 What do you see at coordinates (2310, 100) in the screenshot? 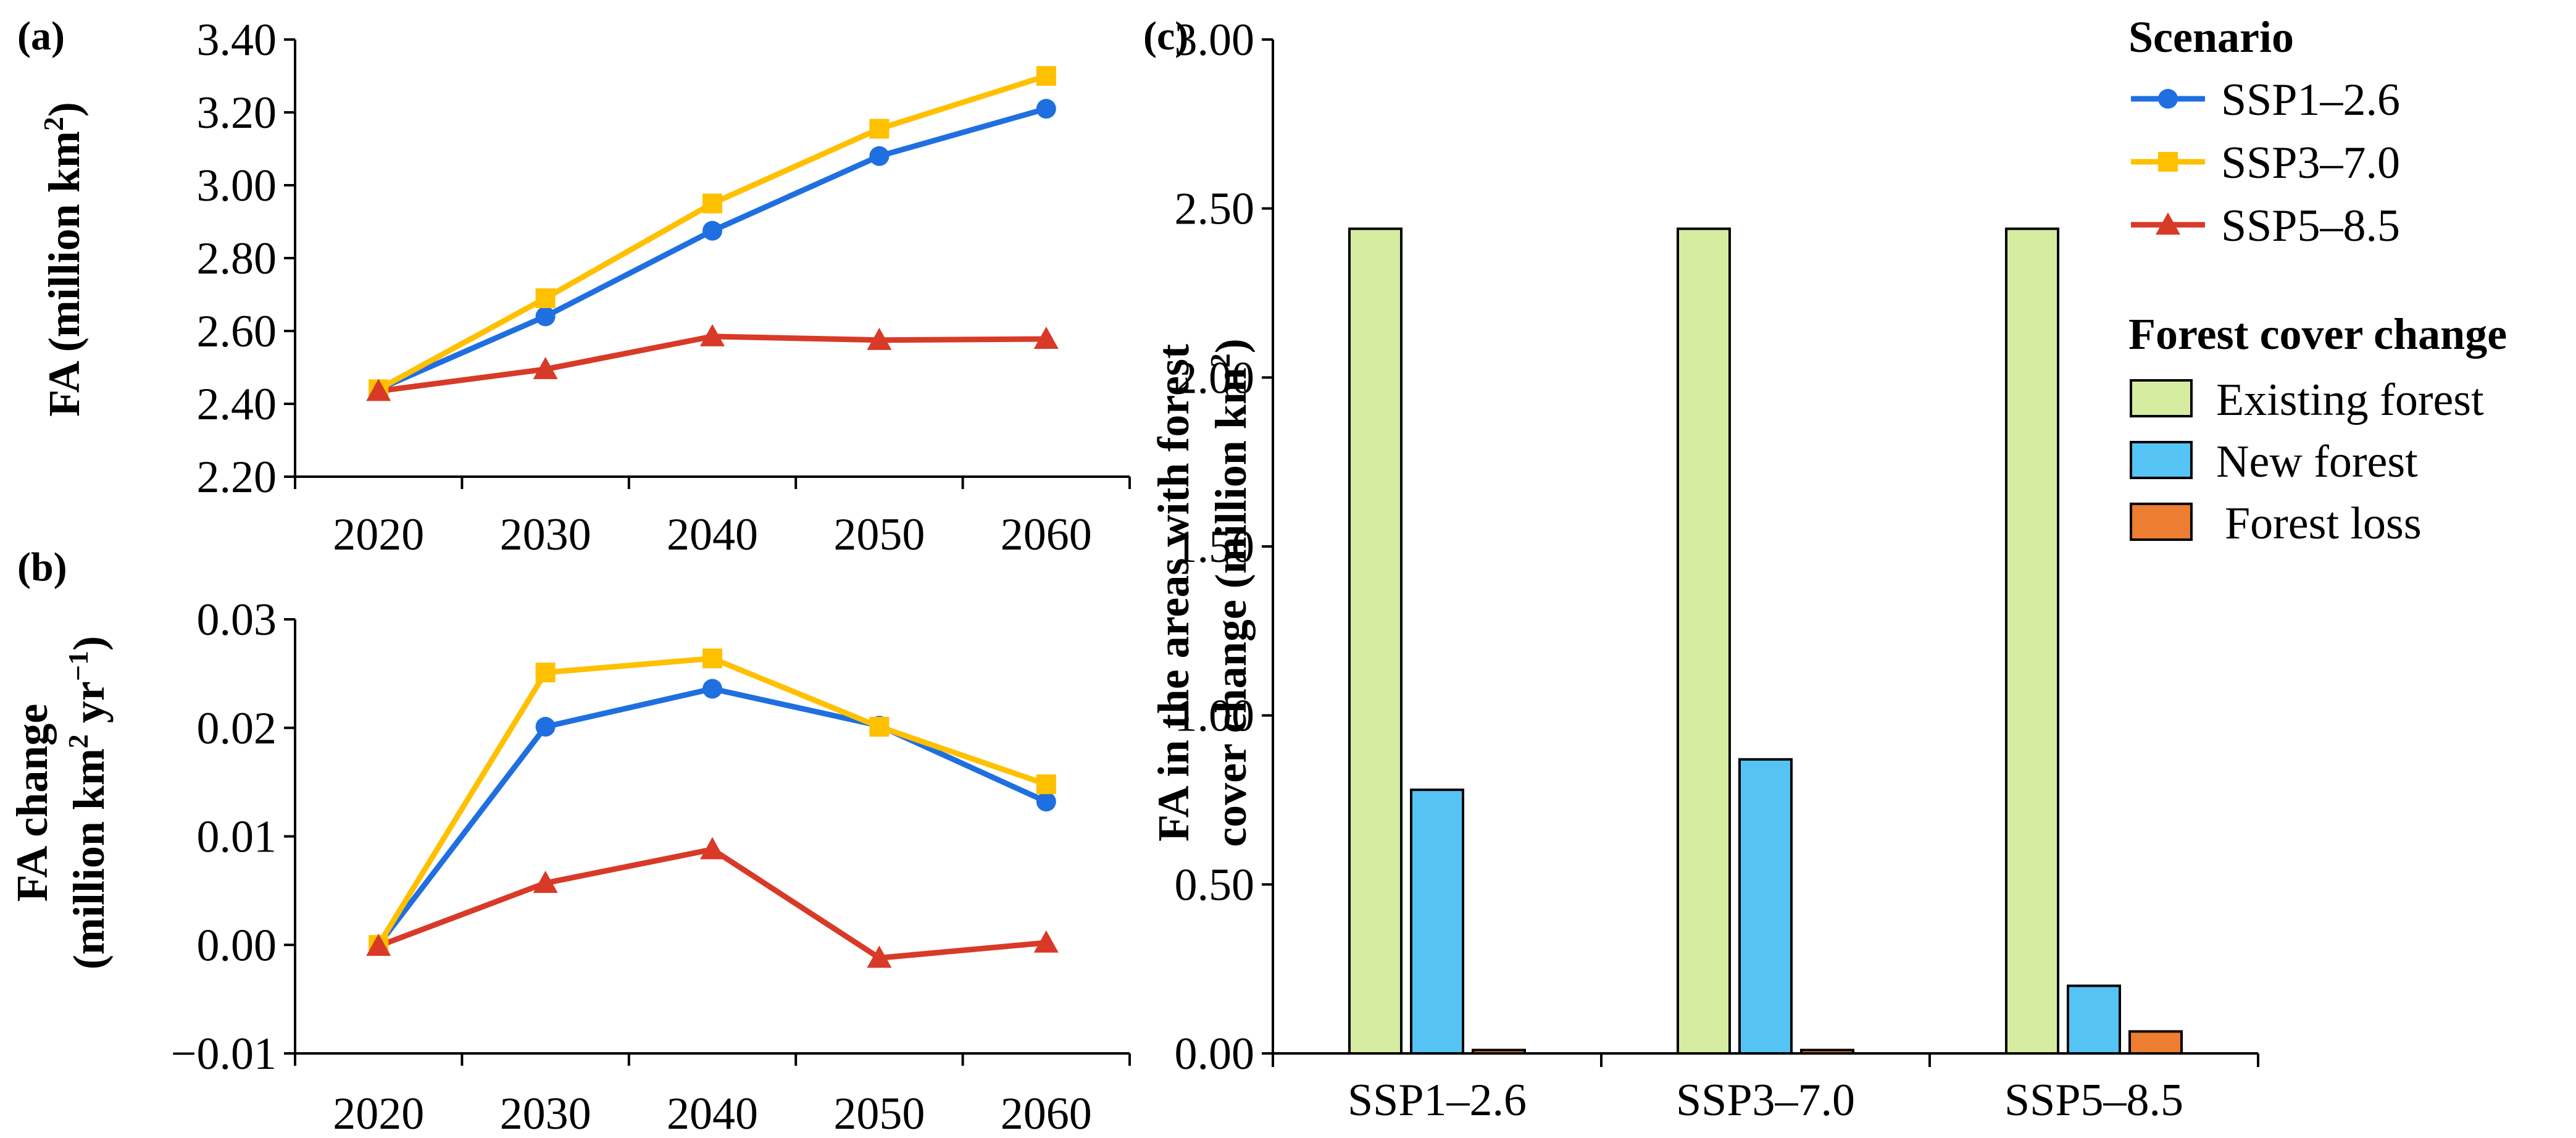
I see `legend-label-SSP1-2.6: SSP1–2.6` at bounding box center [2310, 100].